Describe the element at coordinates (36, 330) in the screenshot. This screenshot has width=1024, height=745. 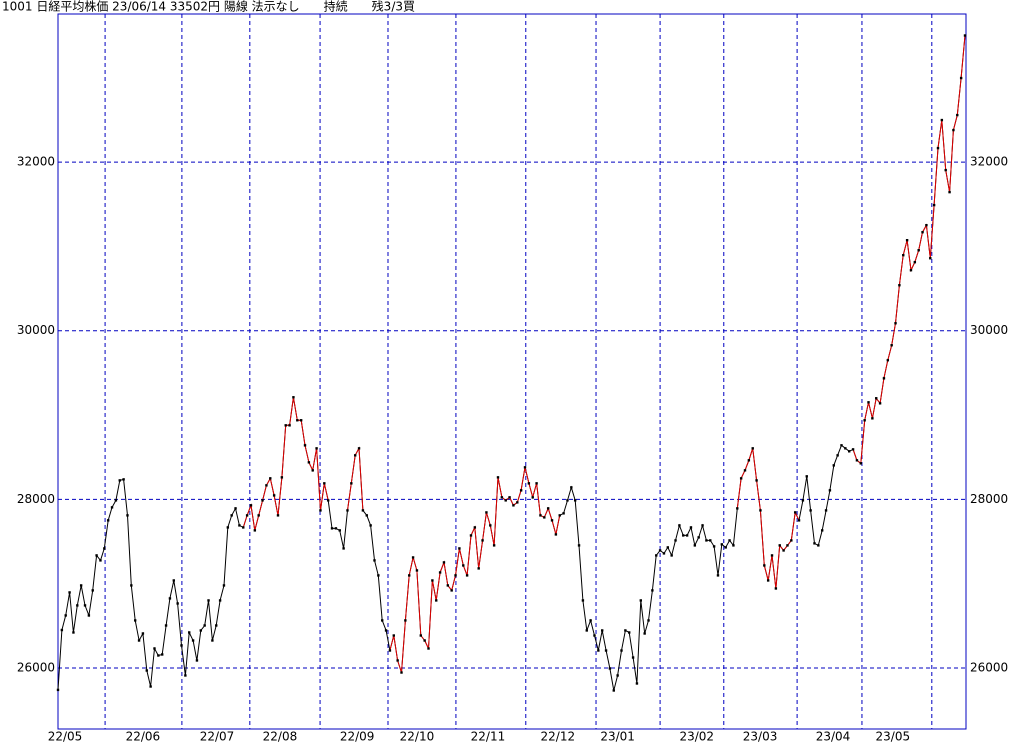
I see `y-tick-label: 30000` at that location.